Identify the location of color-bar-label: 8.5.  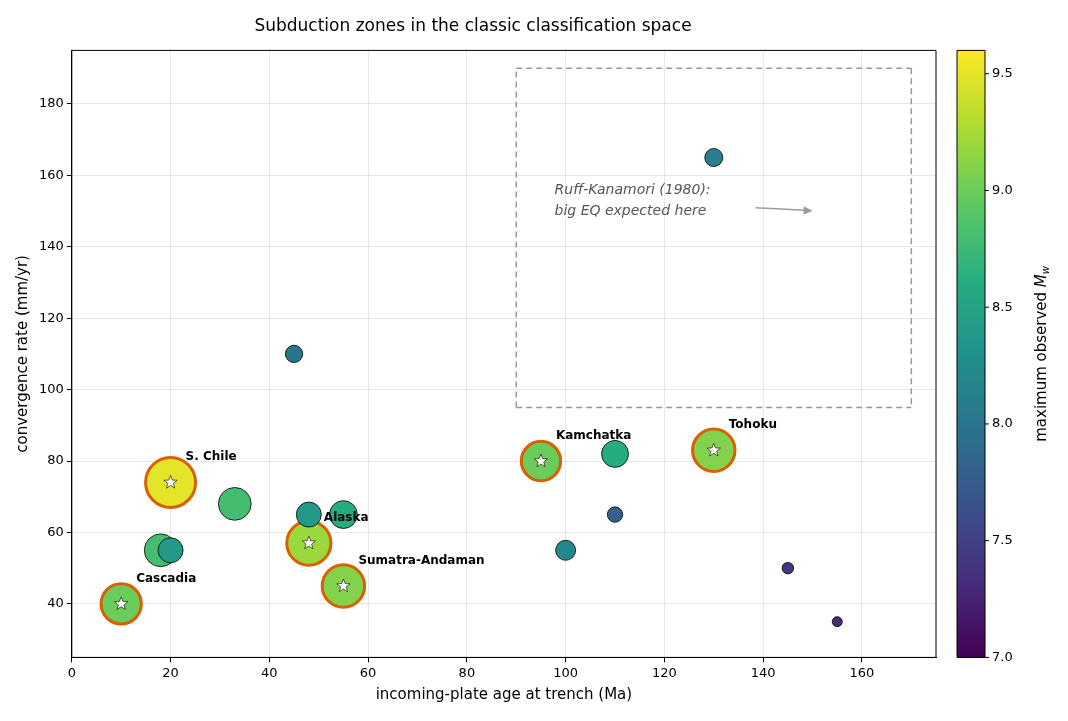
(1002, 306).